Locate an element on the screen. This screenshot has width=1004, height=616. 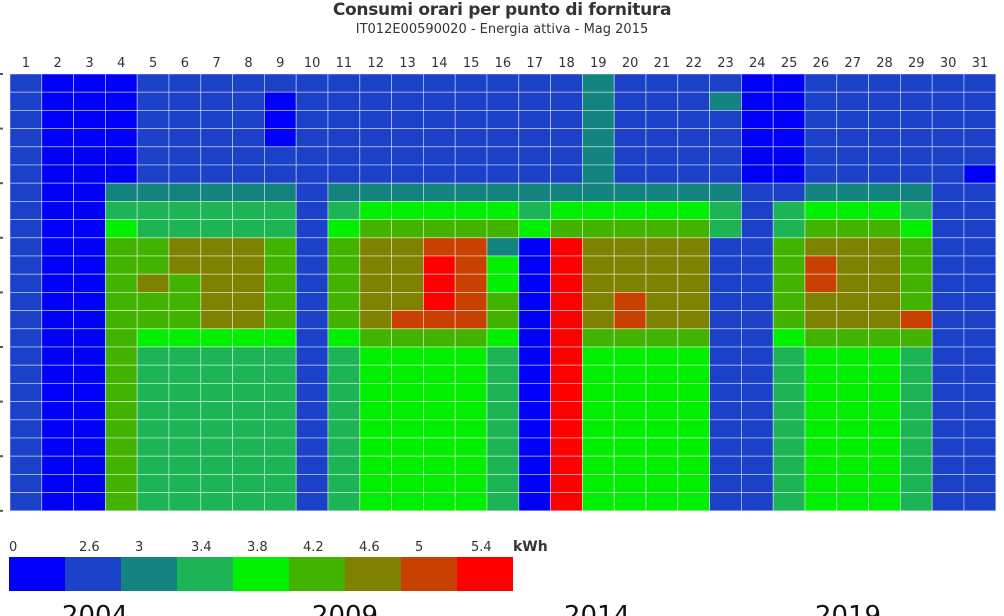
day-label-25: 25 is located at coordinates (789, 63).